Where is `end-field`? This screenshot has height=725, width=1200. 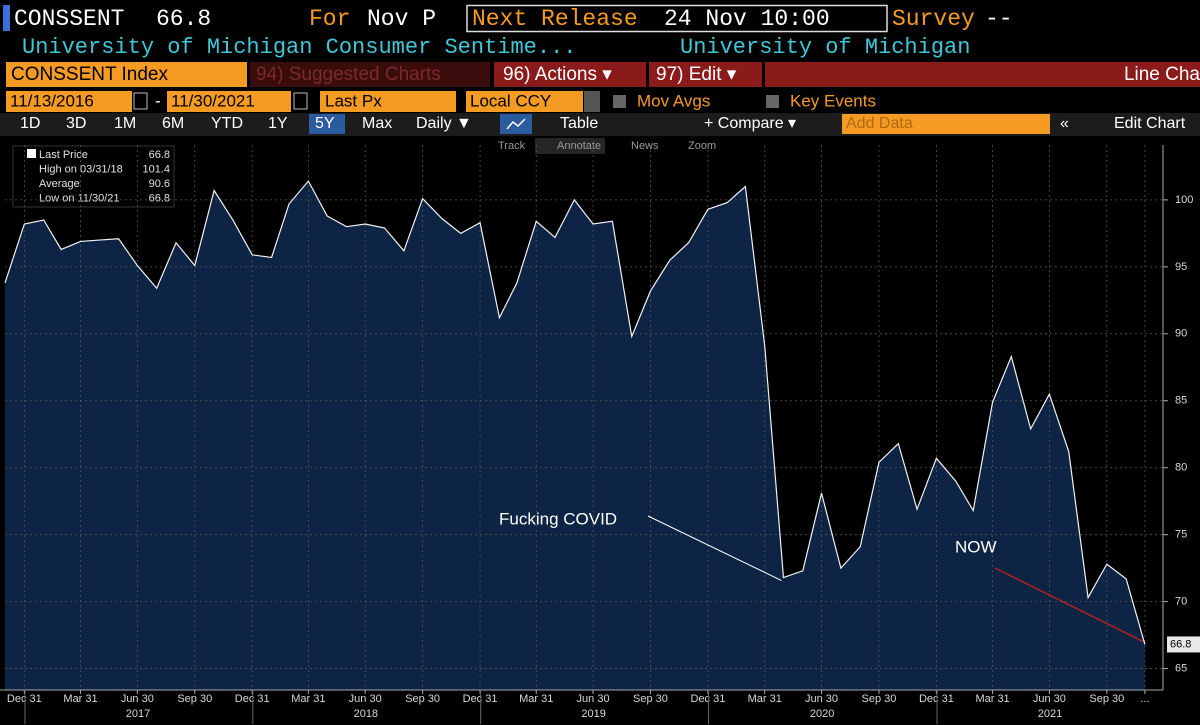 end-field is located at coordinates (229, 101).